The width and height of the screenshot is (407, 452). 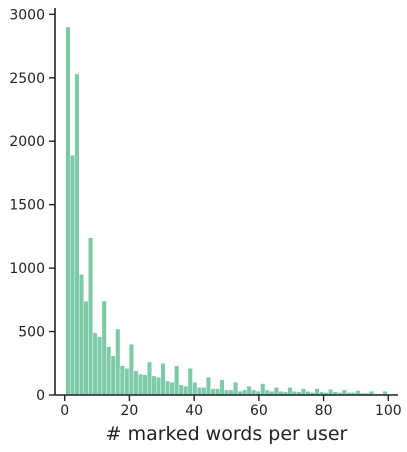 I want to click on x-tick-label: 80, so click(x=324, y=411).